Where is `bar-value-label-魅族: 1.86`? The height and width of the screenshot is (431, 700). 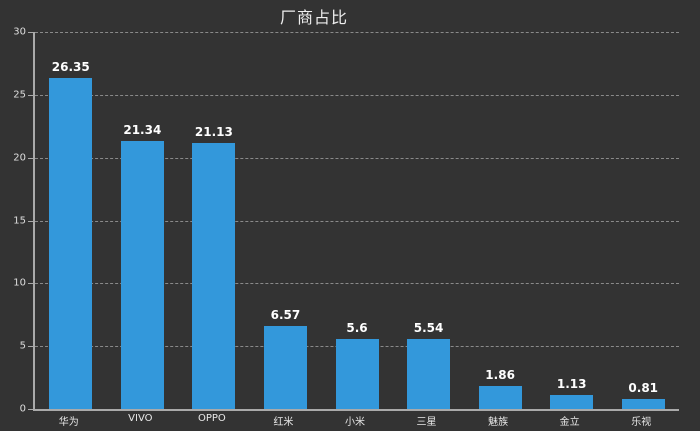 bar-value-label-魅族: 1.86 is located at coordinates (500, 374).